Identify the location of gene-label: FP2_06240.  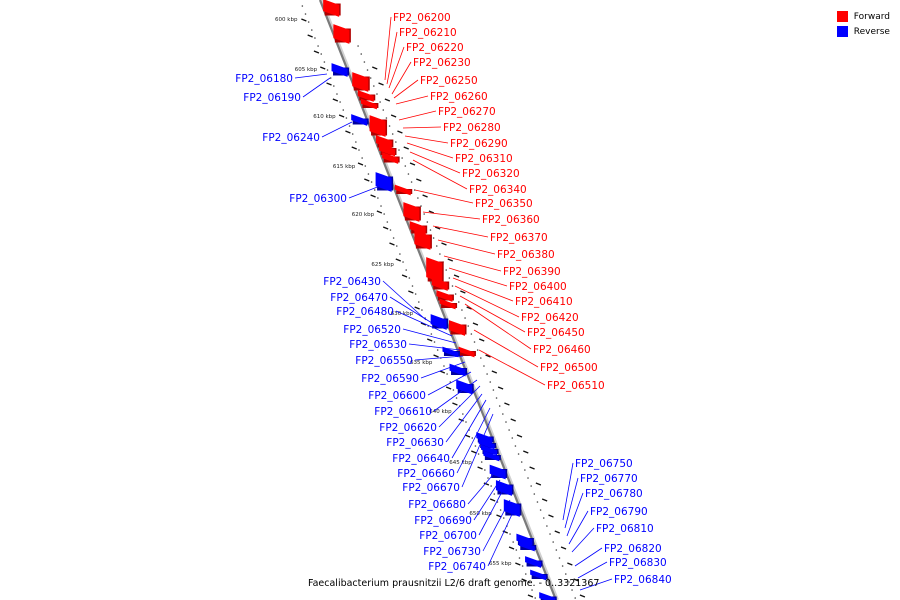
(291, 138).